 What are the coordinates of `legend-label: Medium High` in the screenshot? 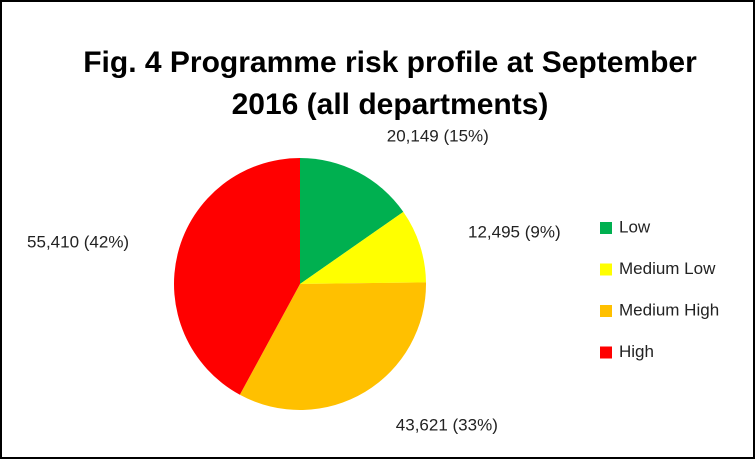 It's located at (669, 309).